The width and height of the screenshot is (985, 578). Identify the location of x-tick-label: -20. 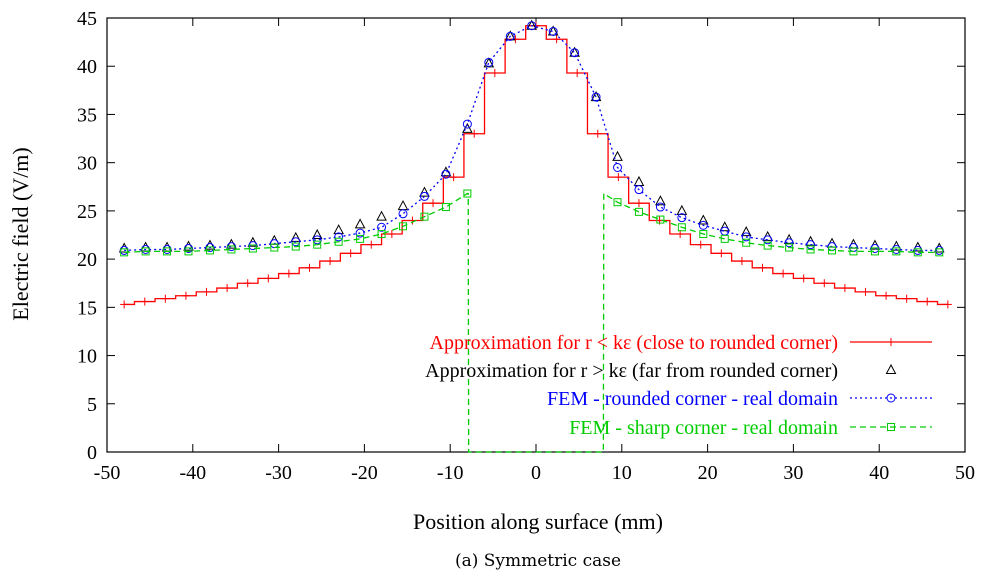
(364, 473).